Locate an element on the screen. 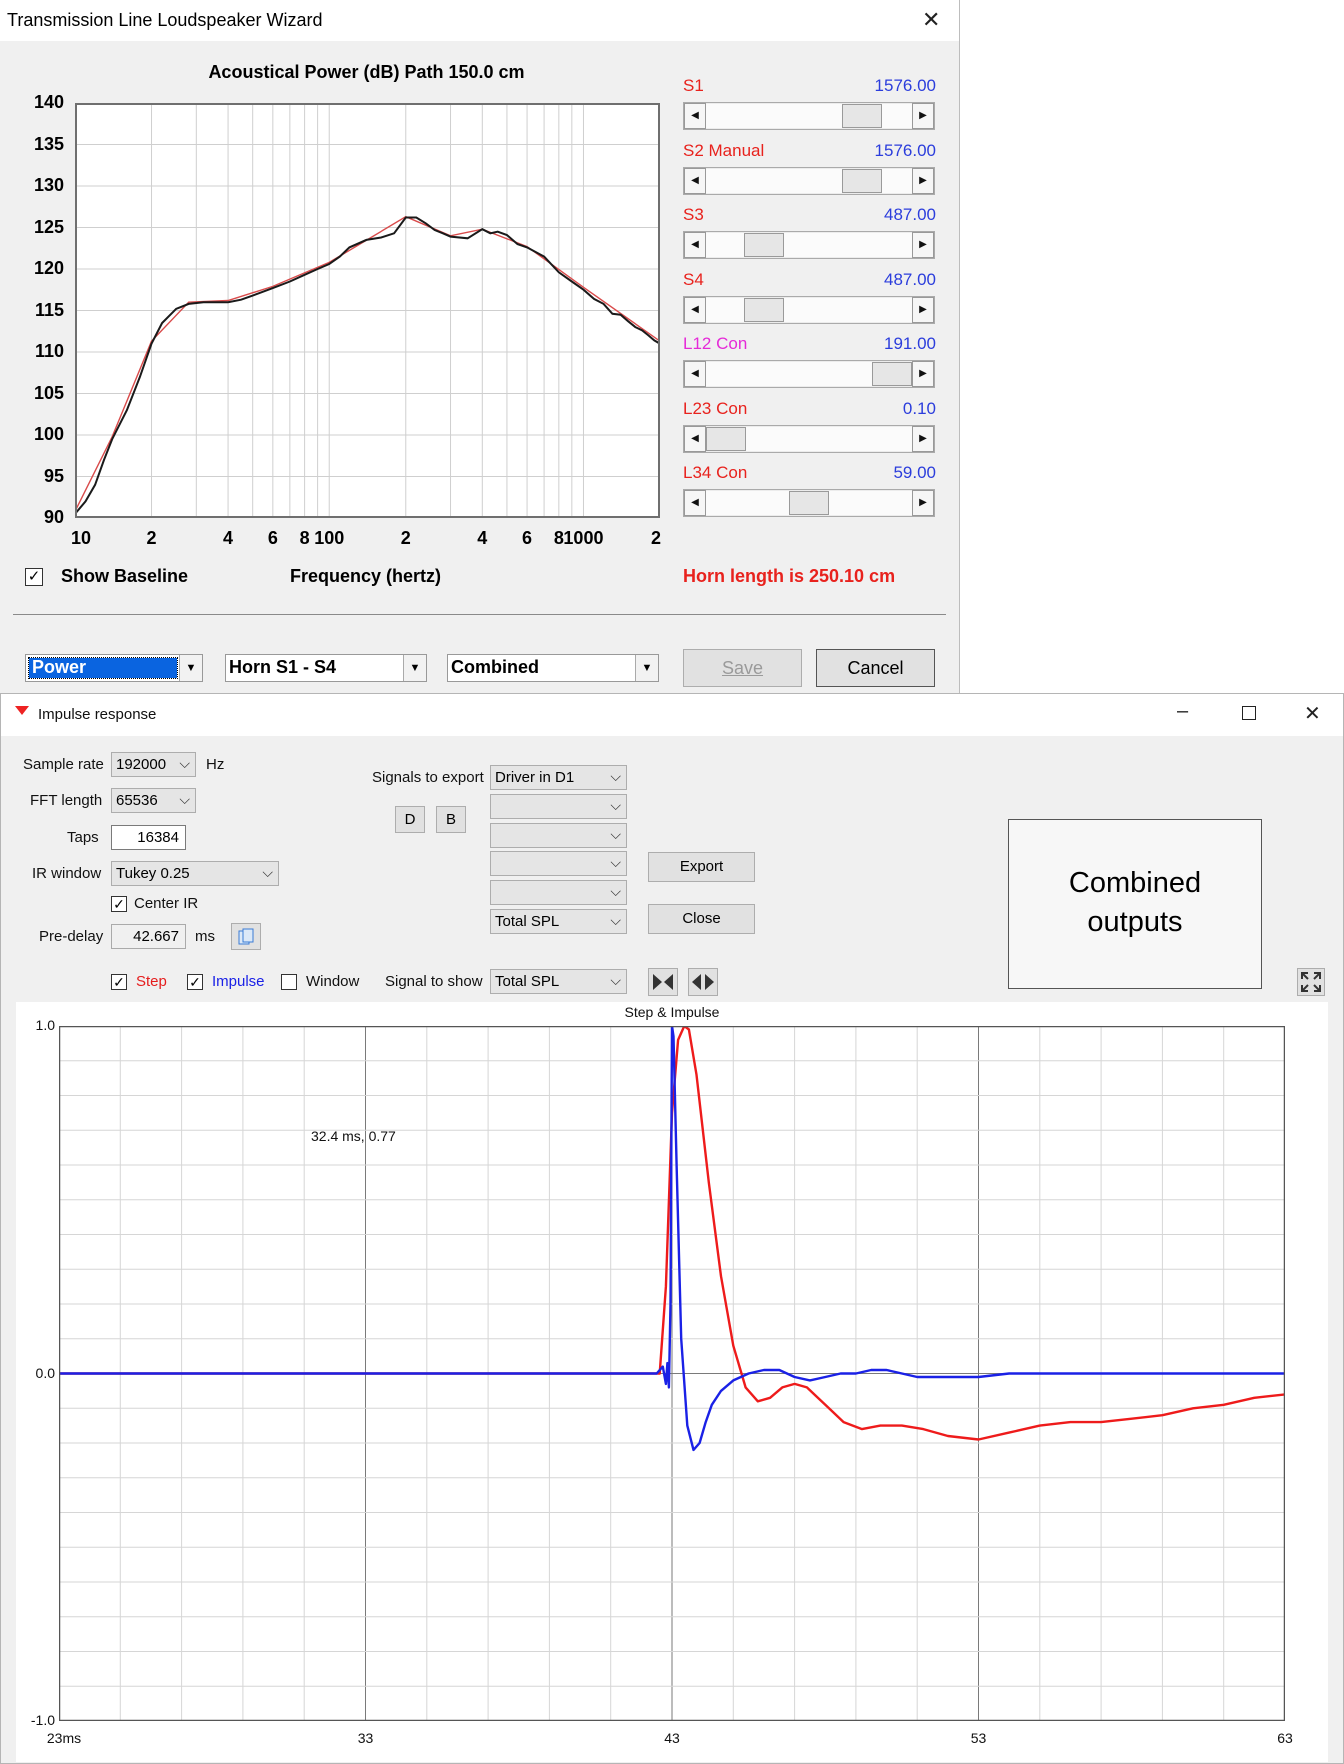  y-tick-label: 105 is located at coordinates (48, 392).